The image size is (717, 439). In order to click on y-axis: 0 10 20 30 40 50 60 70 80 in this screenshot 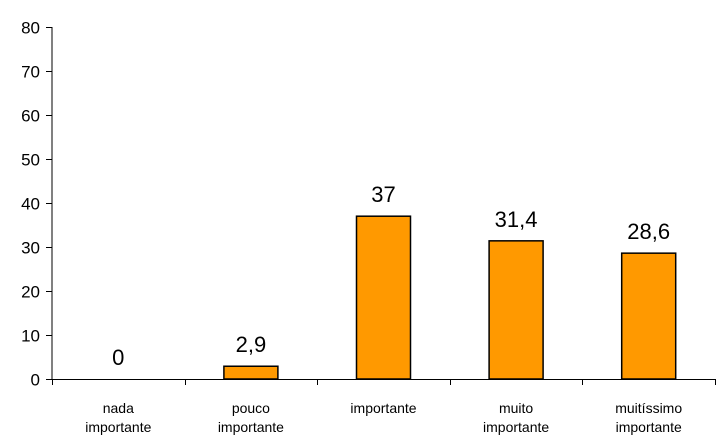, I will do `click(37, 204)`.